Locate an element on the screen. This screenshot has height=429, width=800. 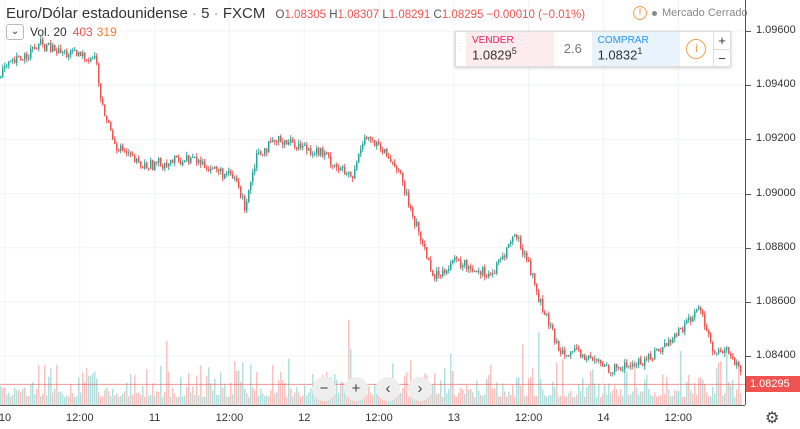
drag-handle-icon: ⋮⋮ is located at coordinates (464, 46).